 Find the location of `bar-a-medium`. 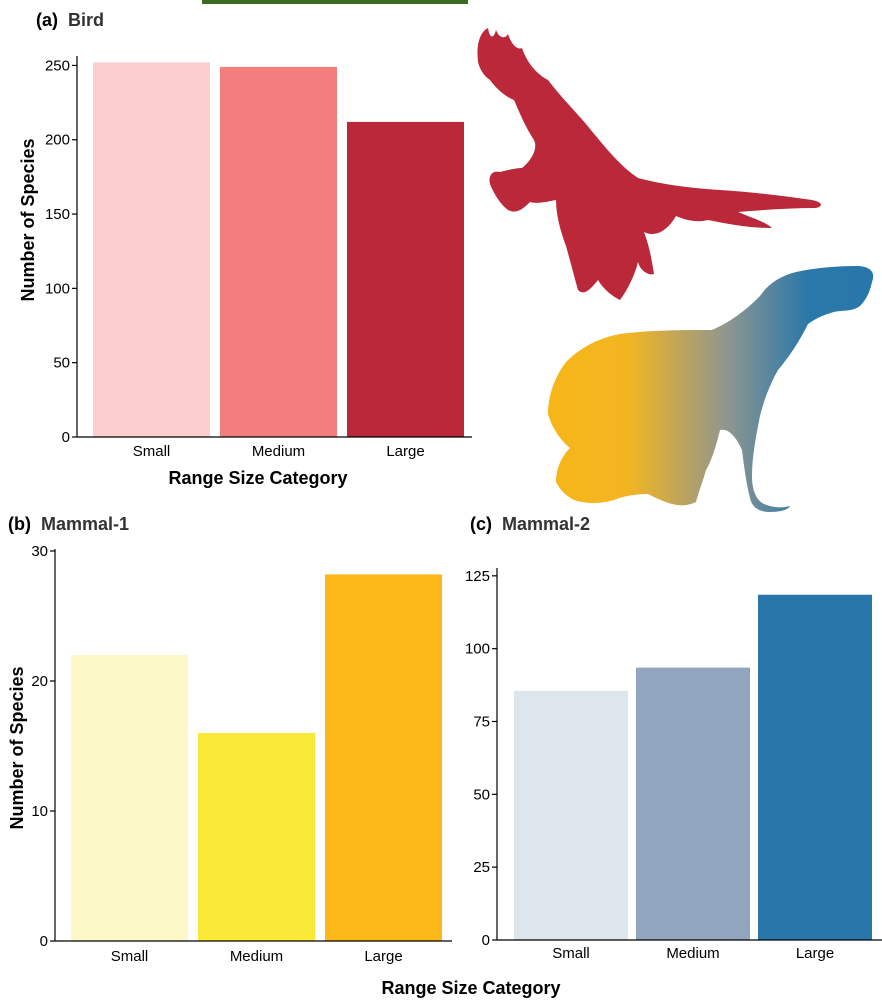

bar-a-medium is located at coordinates (278, 251).